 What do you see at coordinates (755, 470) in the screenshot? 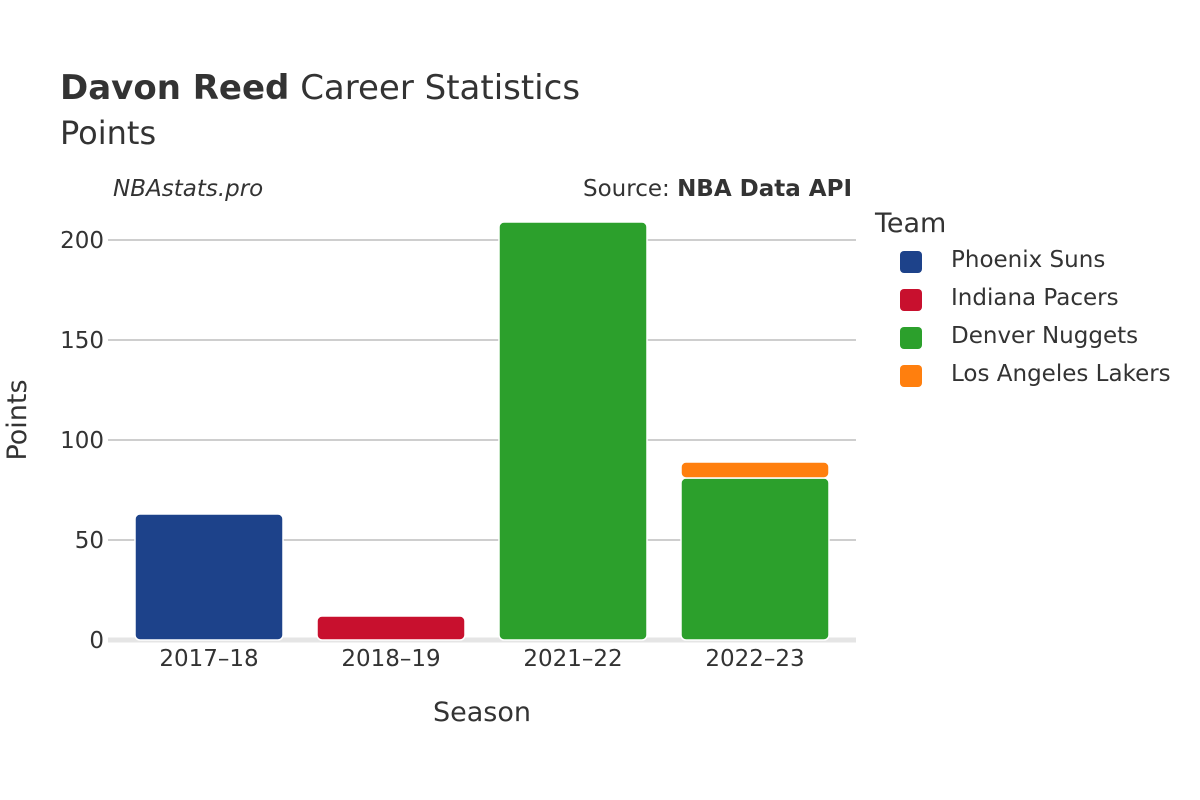
I see `bar-los-angeles-lakers` at bounding box center [755, 470].